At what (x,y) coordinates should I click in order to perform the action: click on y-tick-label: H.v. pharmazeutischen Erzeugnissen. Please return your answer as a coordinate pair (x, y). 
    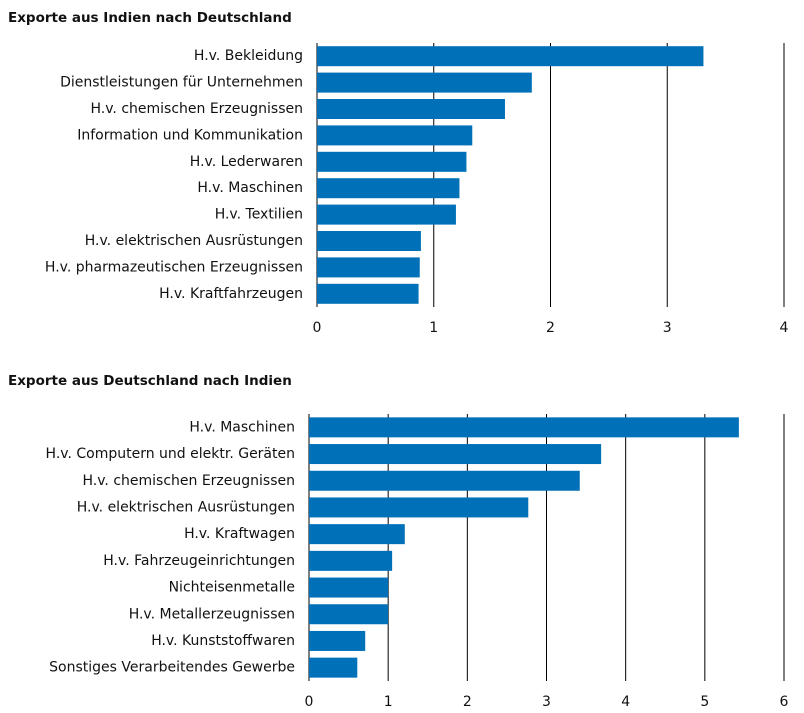
    Looking at the image, I should click on (174, 267).